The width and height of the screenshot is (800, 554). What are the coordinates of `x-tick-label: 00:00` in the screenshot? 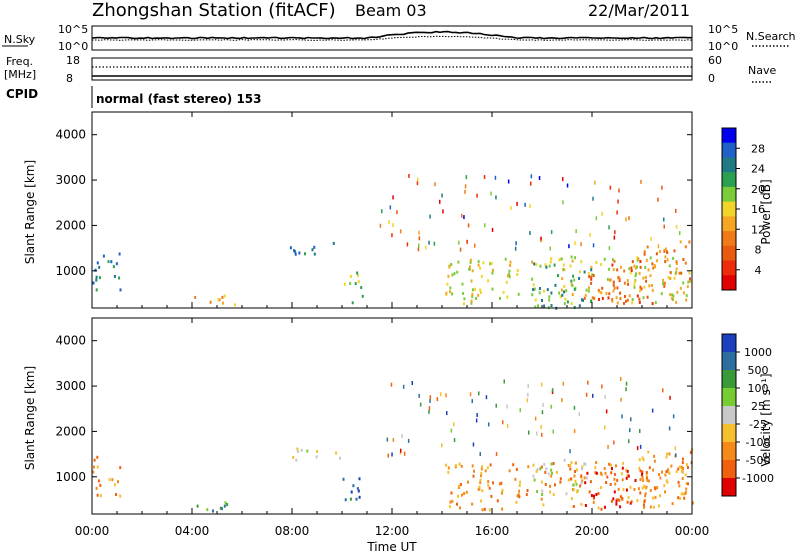 It's located at (92, 531).